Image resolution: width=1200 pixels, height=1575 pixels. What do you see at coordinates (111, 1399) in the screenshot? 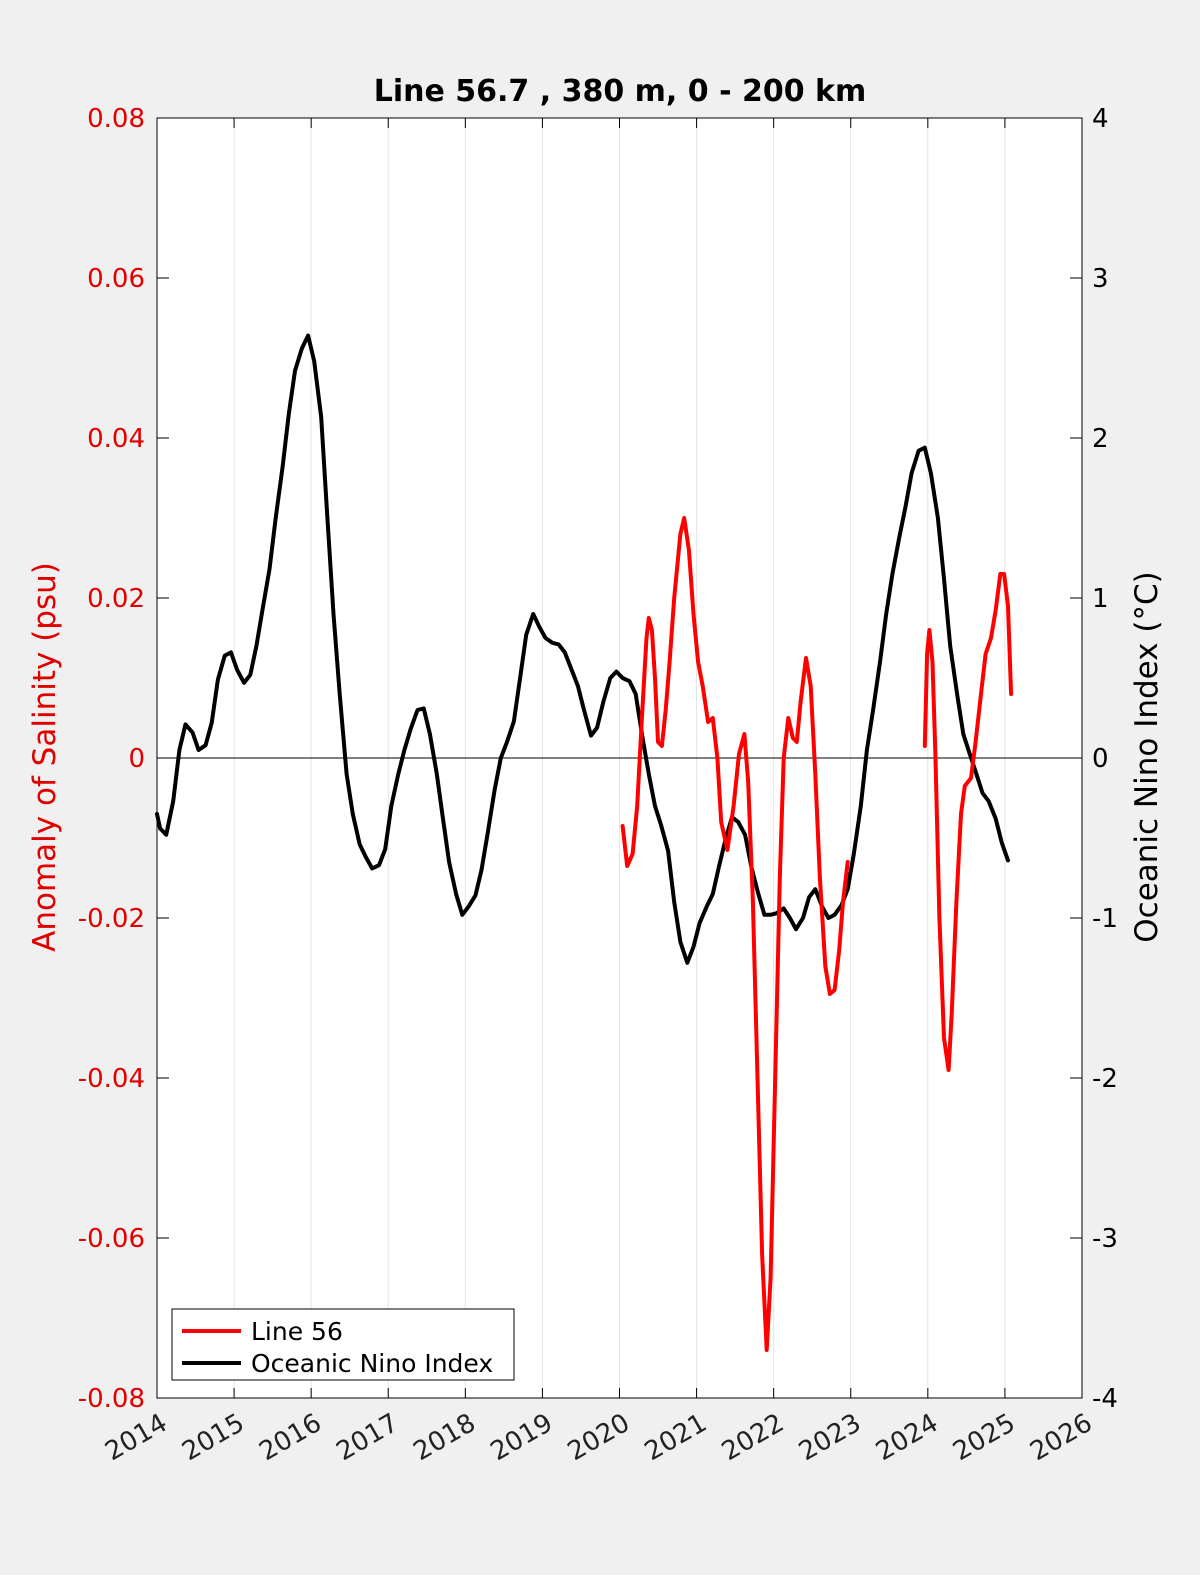
I see `y-tick-label-left: -0.08` at bounding box center [111, 1399].